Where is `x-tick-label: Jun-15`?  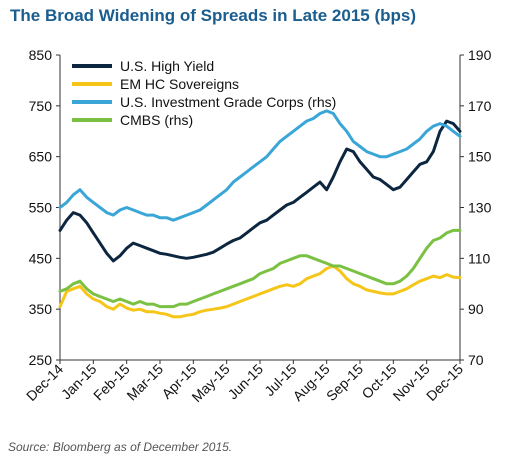 x-tick-label: Jun-15 is located at coordinates (246, 382).